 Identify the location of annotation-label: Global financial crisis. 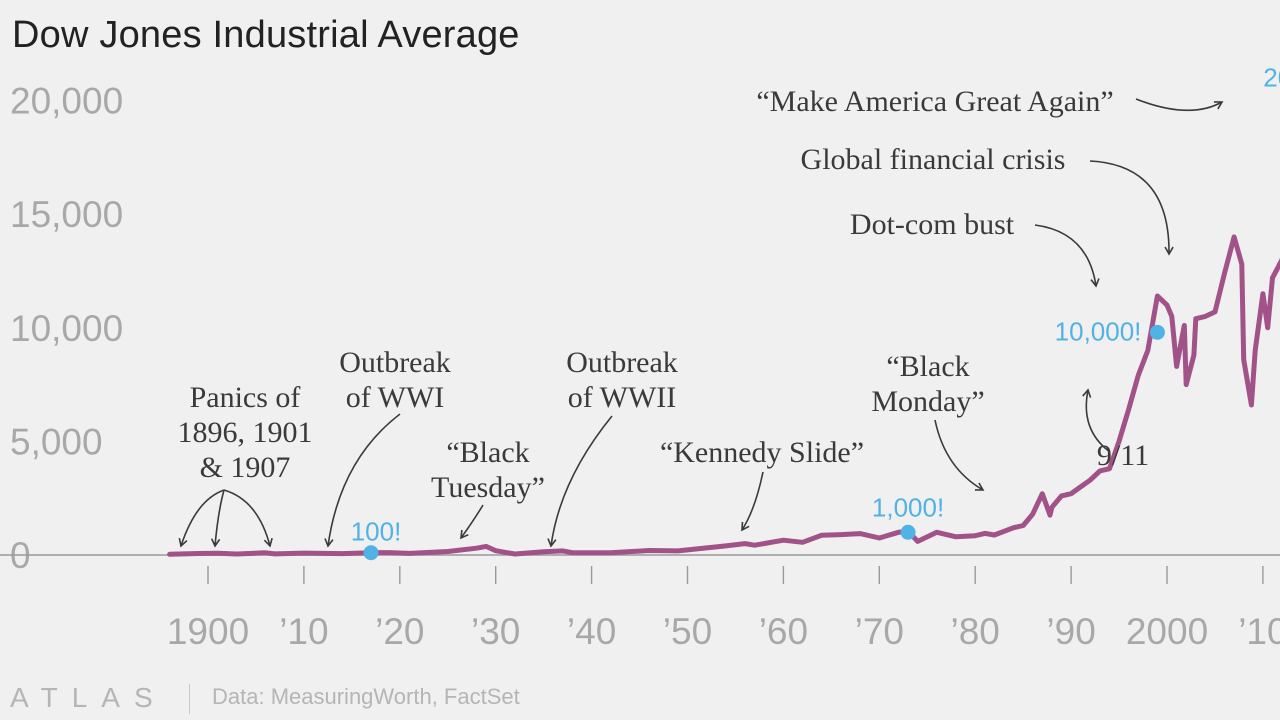
(933, 159).